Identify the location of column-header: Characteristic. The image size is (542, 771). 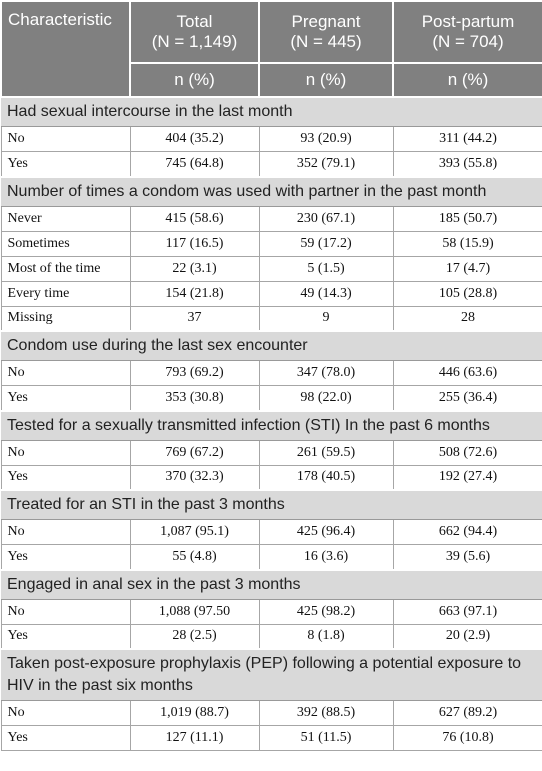
(60, 19).